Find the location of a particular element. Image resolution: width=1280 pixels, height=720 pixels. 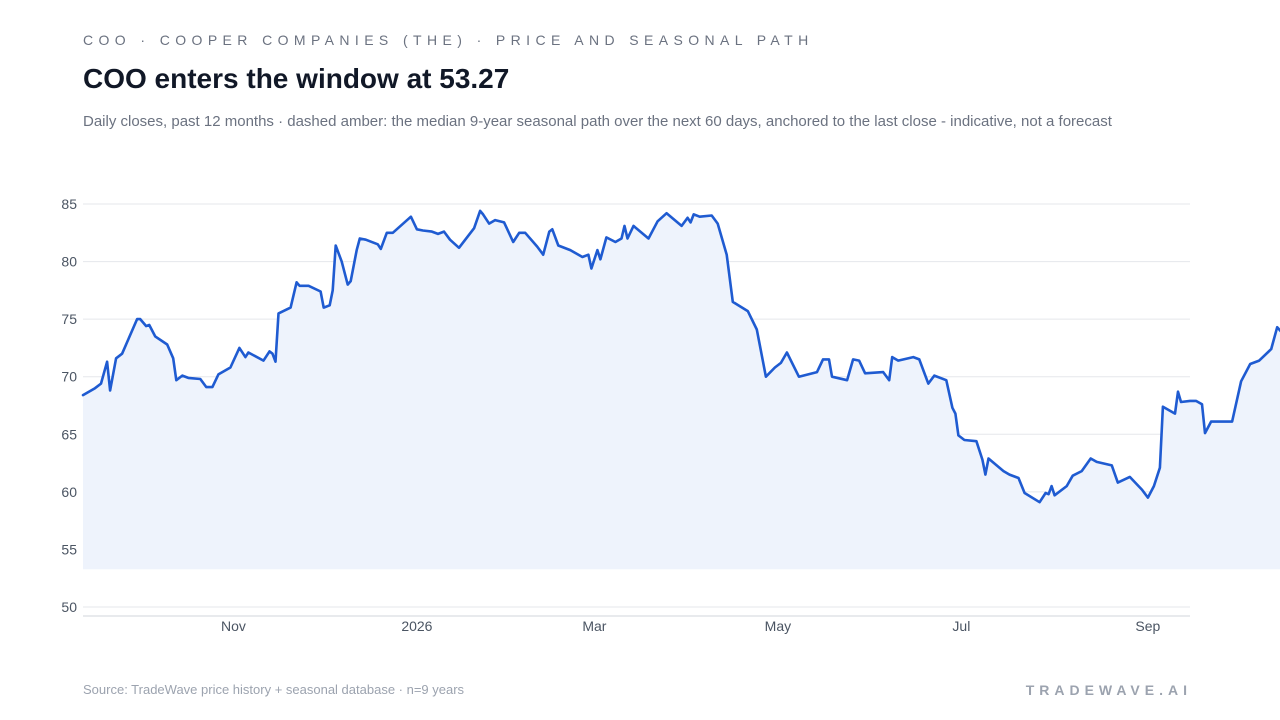

y-tick-label: 80 is located at coordinates (69, 262).